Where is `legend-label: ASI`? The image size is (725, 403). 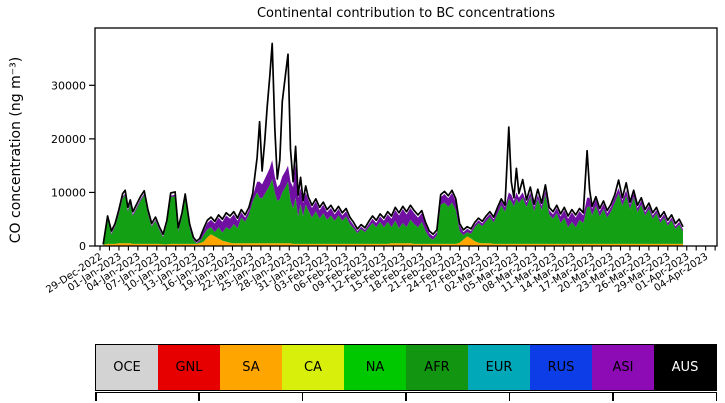 legend-label: ASI is located at coordinates (623, 367).